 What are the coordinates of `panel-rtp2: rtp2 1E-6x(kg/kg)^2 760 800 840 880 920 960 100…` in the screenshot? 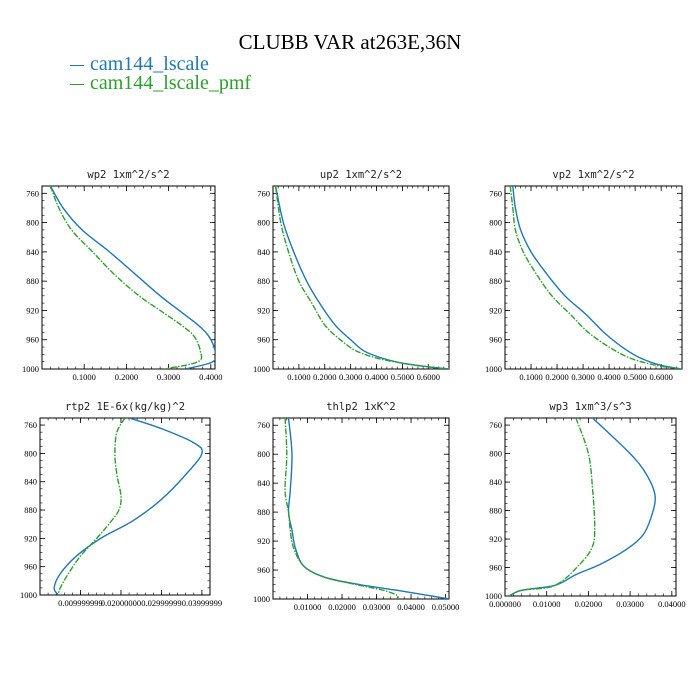 It's located at (121, 504).